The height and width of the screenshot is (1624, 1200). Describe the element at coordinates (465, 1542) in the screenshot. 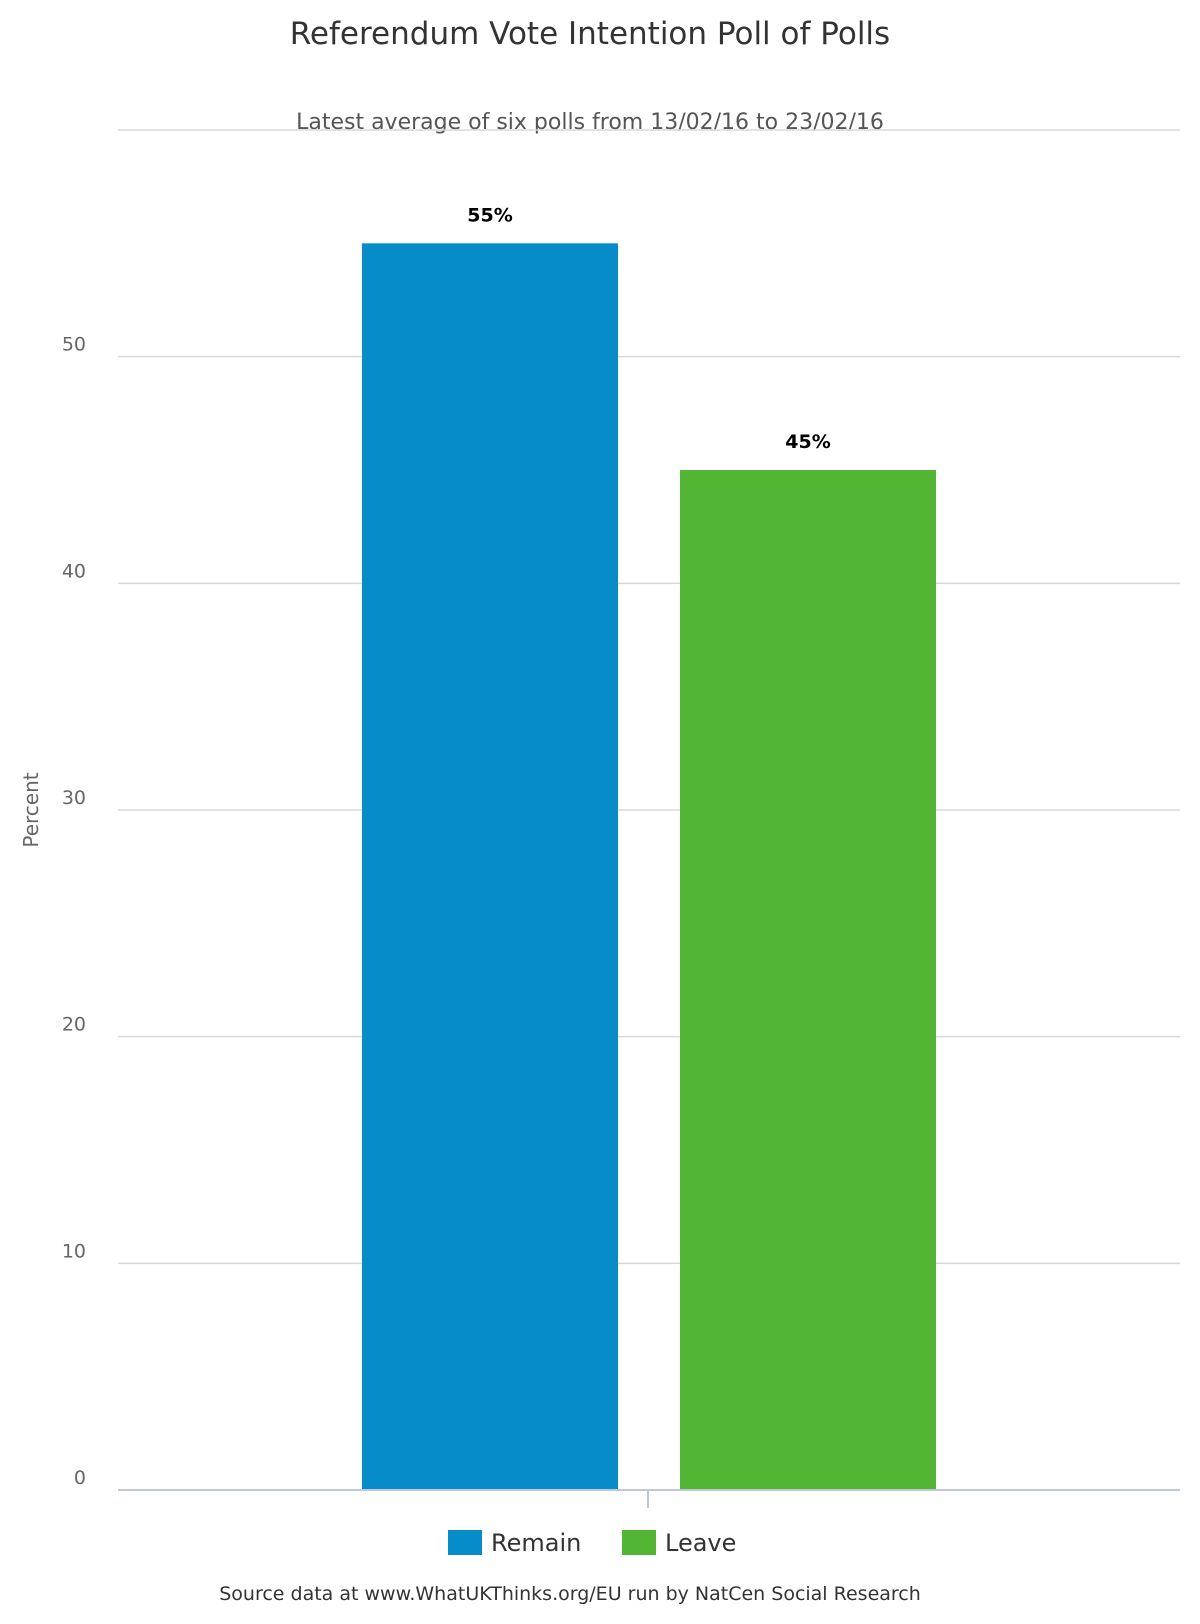

I see `legend-swatch-remain` at that location.